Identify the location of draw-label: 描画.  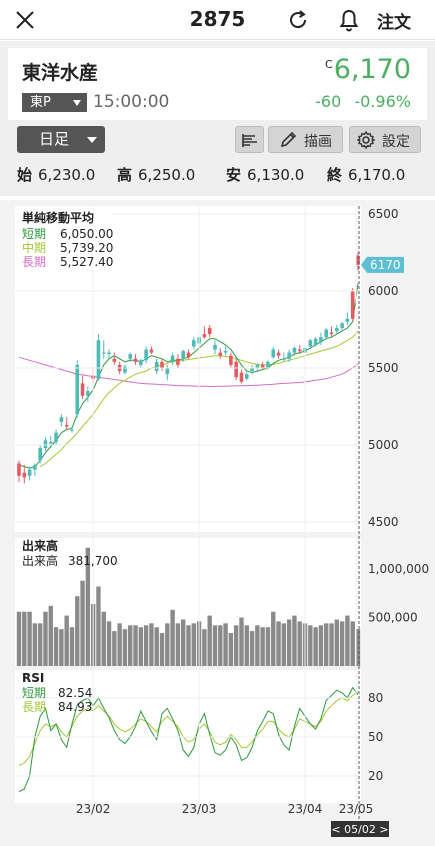
(318, 142).